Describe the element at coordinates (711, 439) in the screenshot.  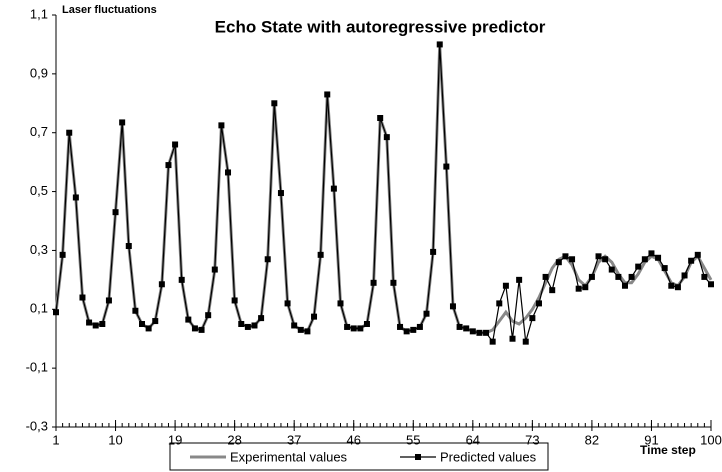
I see `x-tick-label: 100` at that location.